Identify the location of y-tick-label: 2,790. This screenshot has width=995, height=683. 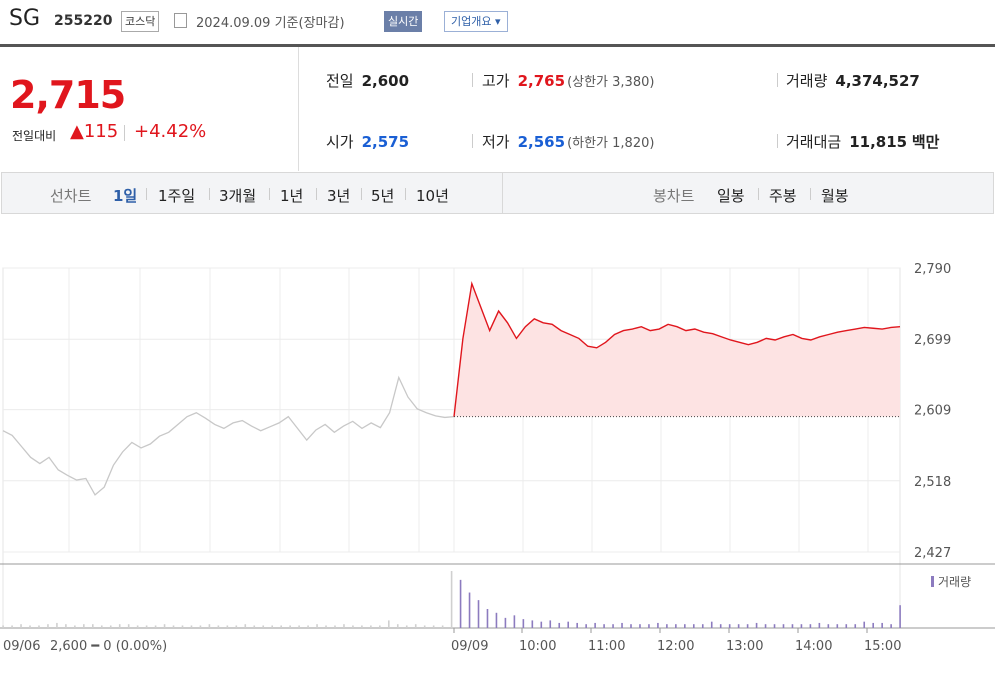
(932, 269).